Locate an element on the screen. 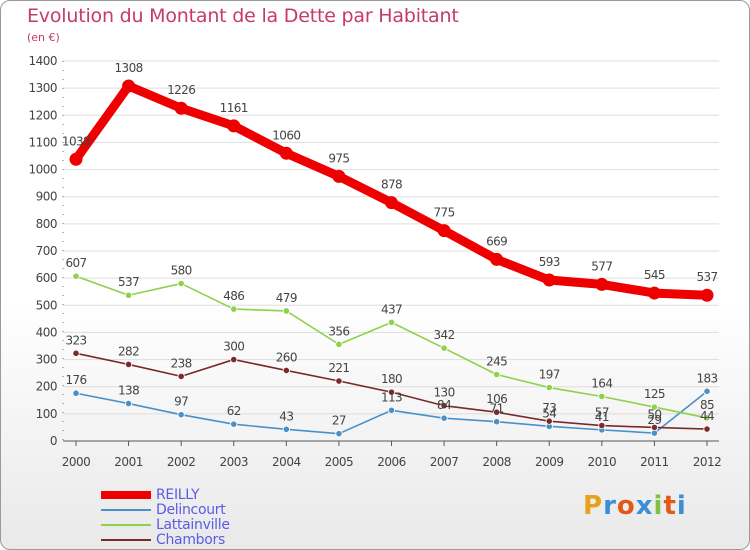 This screenshot has width=750, height=550. x-tick-label: 2004 is located at coordinates (286, 462).